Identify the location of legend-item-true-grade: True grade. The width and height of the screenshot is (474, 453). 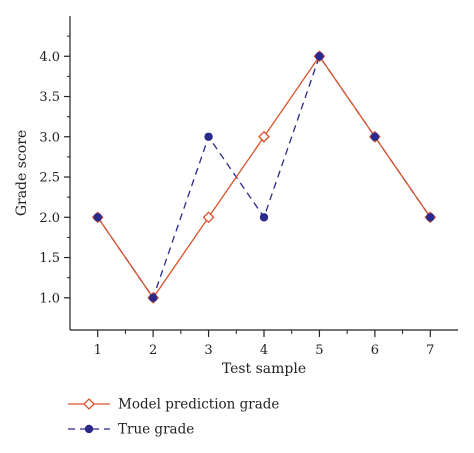
(131, 430).